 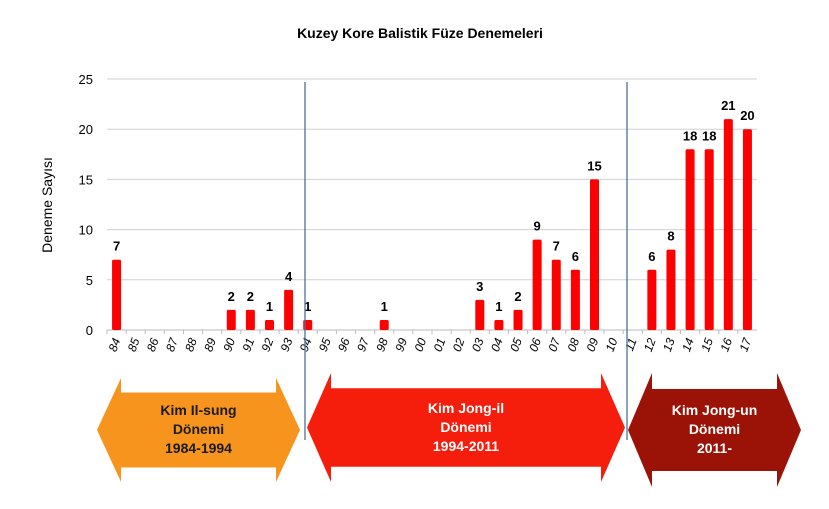 What do you see at coordinates (344, 345) in the screenshot?
I see `x-tick-label: 96` at bounding box center [344, 345].